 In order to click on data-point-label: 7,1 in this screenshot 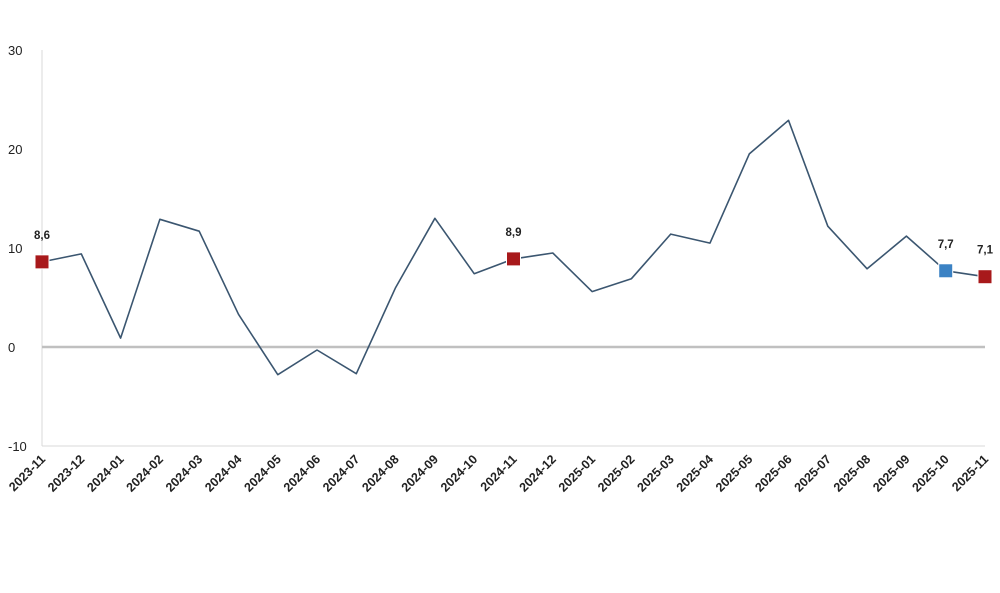, I will do `click(985, 251)`.